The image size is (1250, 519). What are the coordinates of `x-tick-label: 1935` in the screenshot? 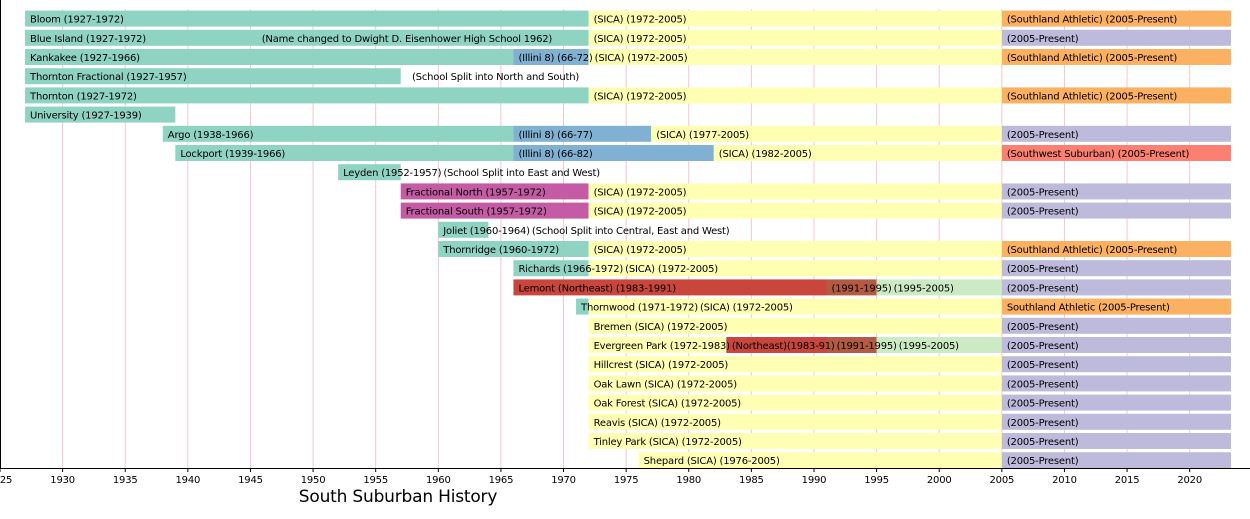 It's located at (125, 480).